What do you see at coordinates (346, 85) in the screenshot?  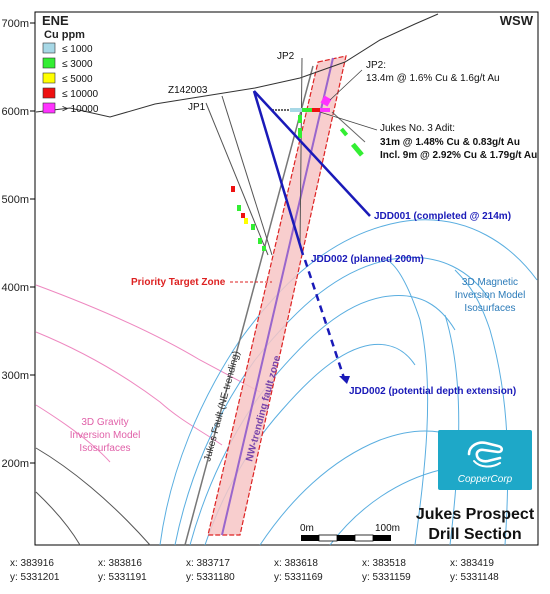 I see `leader-jp2` at bounding box center [346, 85].